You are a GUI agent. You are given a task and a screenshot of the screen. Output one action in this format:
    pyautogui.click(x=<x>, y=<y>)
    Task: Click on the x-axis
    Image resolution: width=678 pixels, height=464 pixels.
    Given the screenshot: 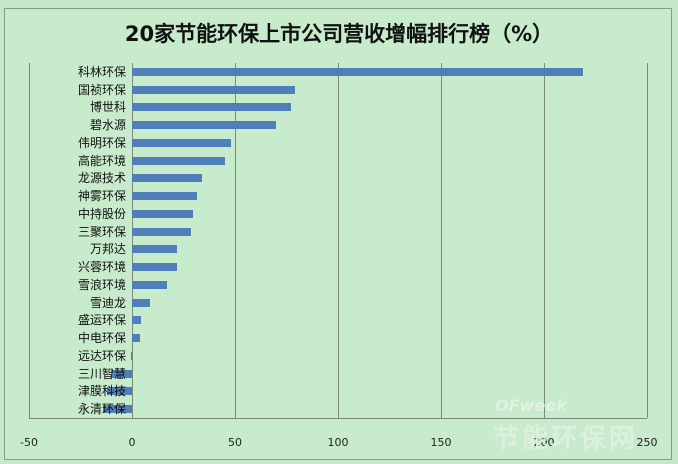 What is the action you would take?
    pyautogui.click(x=338, y=418)
    